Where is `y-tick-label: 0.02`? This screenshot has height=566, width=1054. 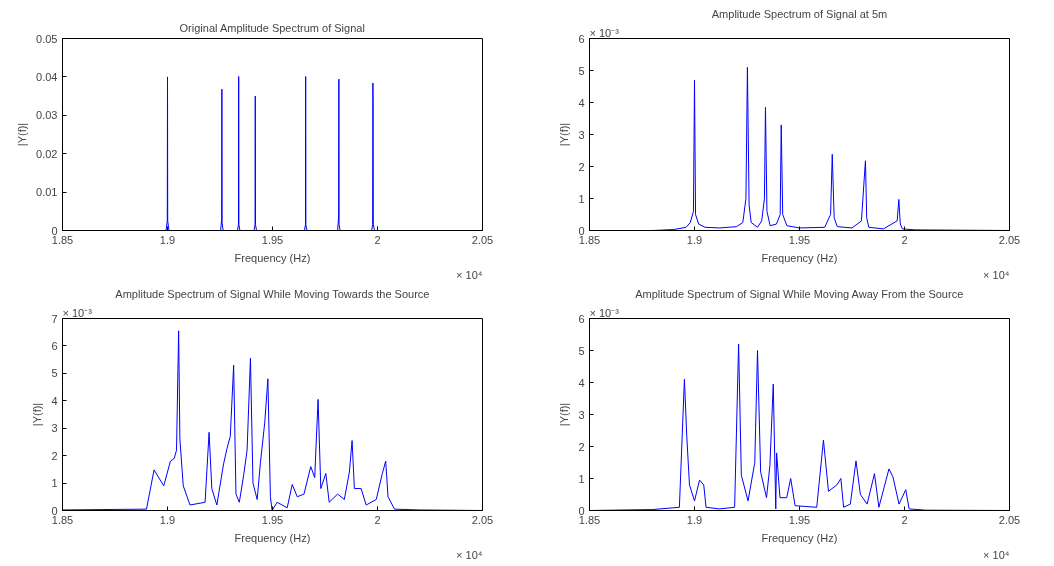 y-tick-label: 0.02 is located at coordinates (47, 153).